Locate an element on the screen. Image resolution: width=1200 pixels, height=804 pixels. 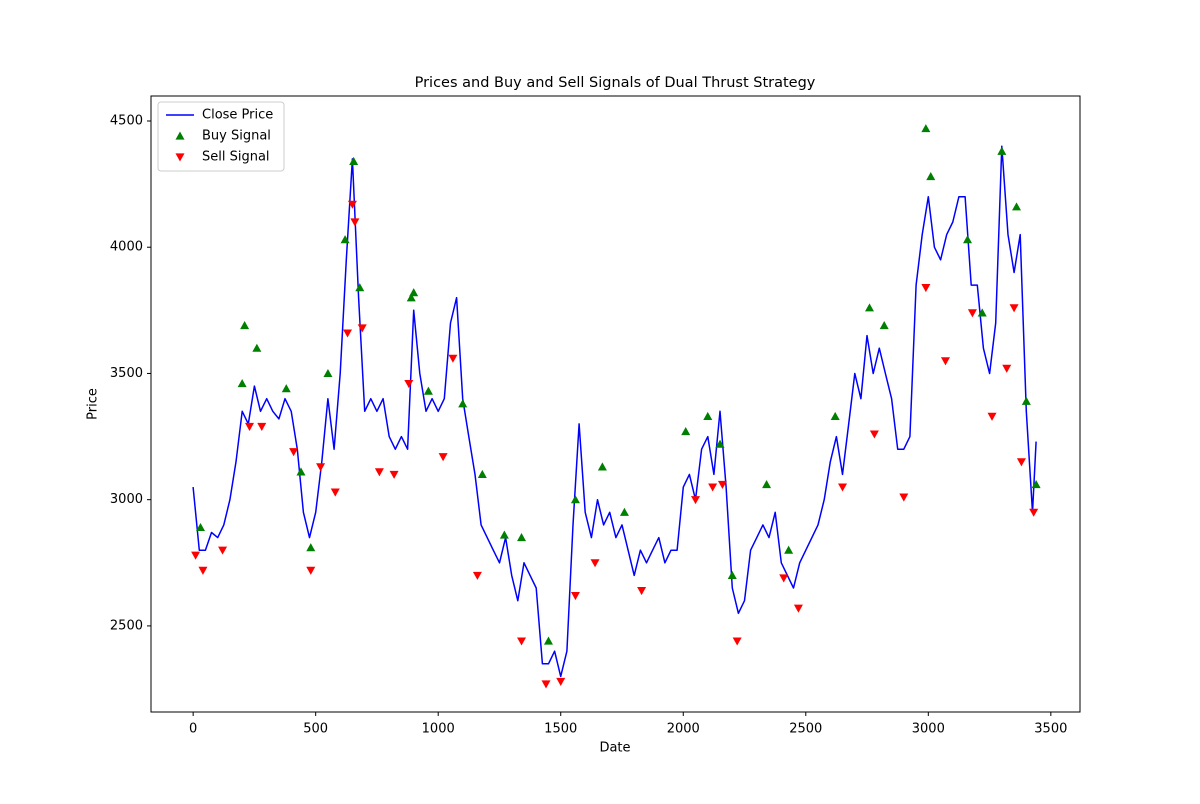
x-tick-label: 1000 is located at coordinates (438, 729).